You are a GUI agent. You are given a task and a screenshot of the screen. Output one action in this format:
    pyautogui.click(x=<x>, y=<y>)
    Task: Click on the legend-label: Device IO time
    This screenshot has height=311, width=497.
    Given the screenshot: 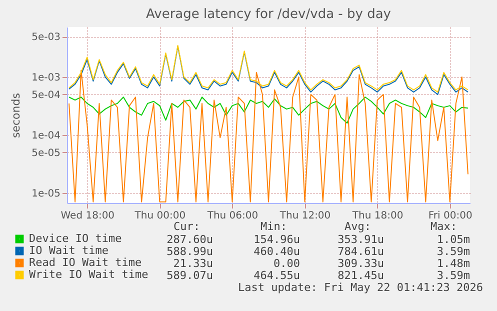 What is the action you would take?
    pyautogui.click(x=75, y=238)
    